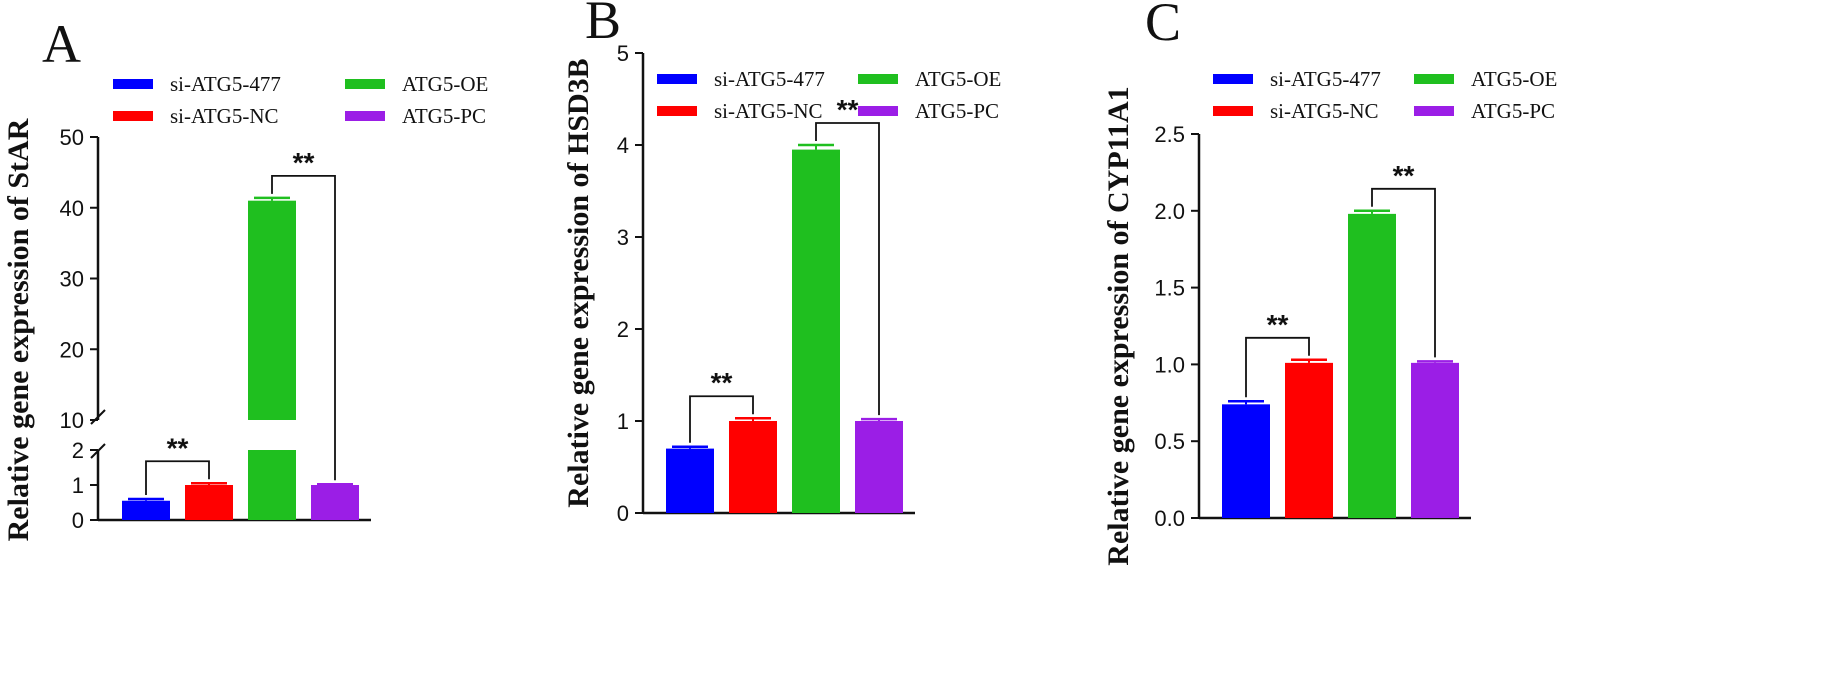 The image size is (1831, 682). I want to click on legend-label-c-3: ATG5-PC, so click(1513, 111).